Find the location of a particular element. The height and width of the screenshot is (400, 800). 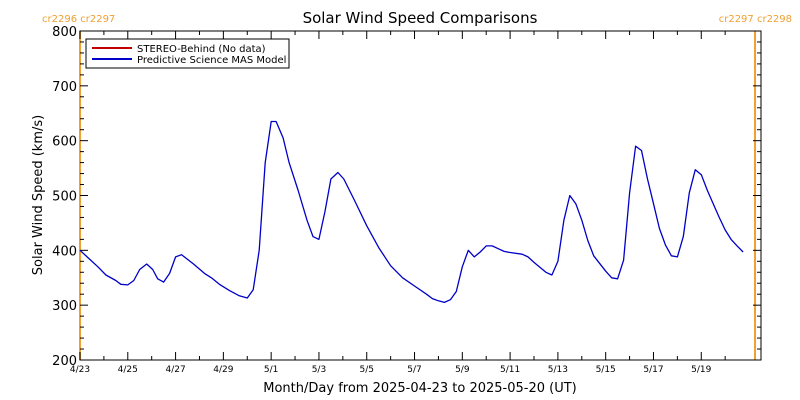

carrington-rotation-label: cr2297 cr2298 is located at coordinates (755, 19).